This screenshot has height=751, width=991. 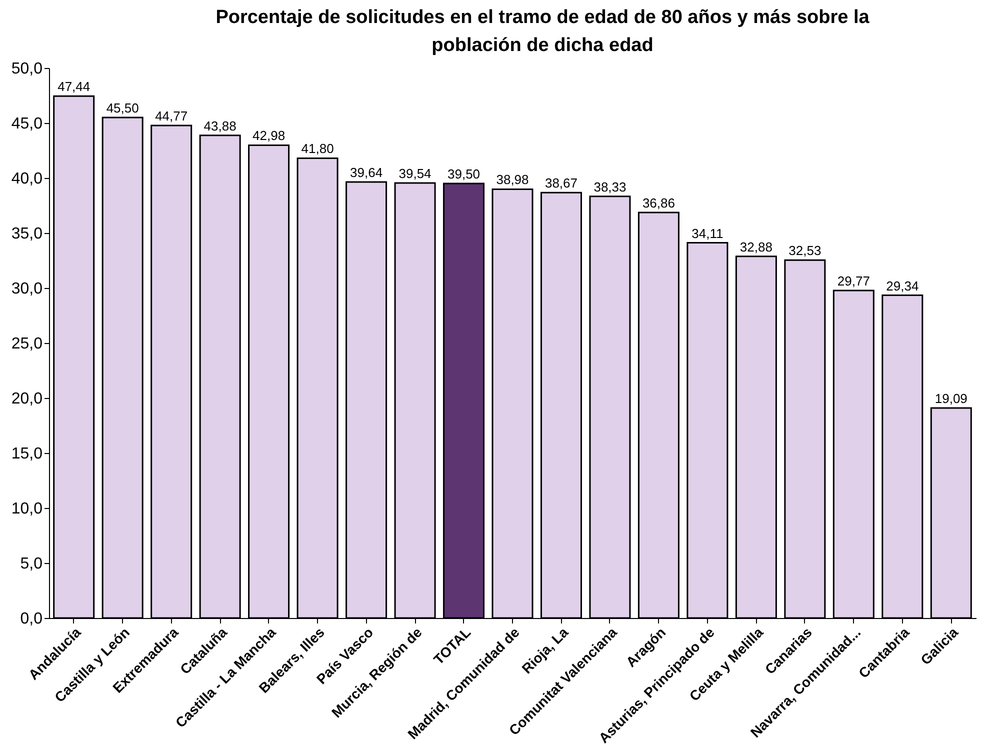 What do you see at coordinates (543, 31) in the screenshot?
I see `chart-title: Porcentaje de solicitudes en el tramo de edad de 80 años y más sobre la población de dicha edad` at bounding box center [543, 31].